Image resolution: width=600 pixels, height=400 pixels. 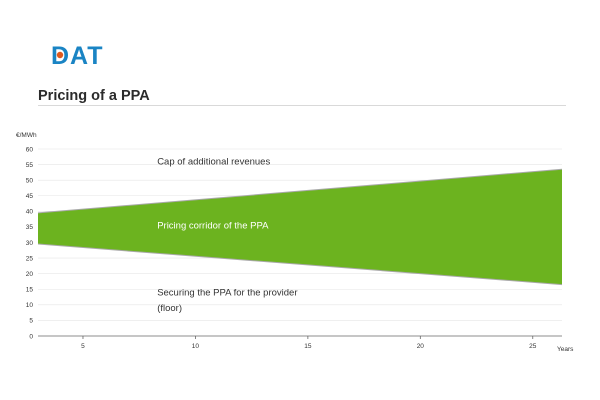 I want to click on annotation-2: Securing the PPA for the provider, so click(x=227, y=292).